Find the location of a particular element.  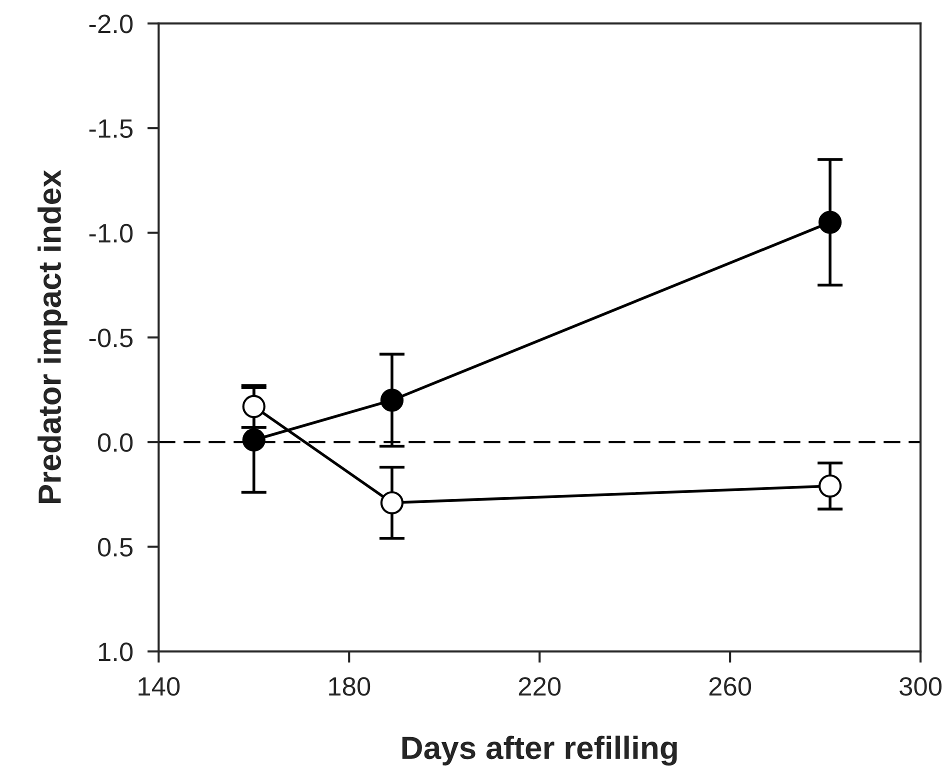

y-tick-label: -0.5 is located at coordinates (111, 338).